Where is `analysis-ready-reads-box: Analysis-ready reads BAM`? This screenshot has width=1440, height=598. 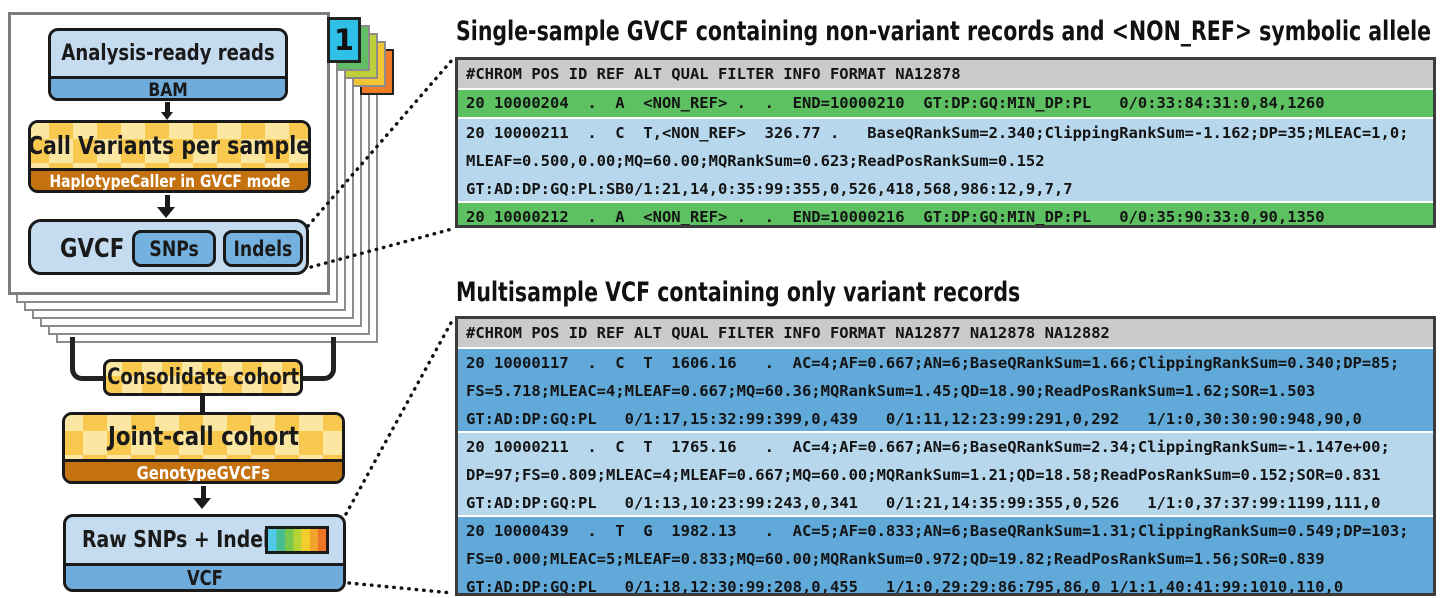 analysis-ready-reads-box: Analysis-ready reads BAM is located at coordinates (168, 64).